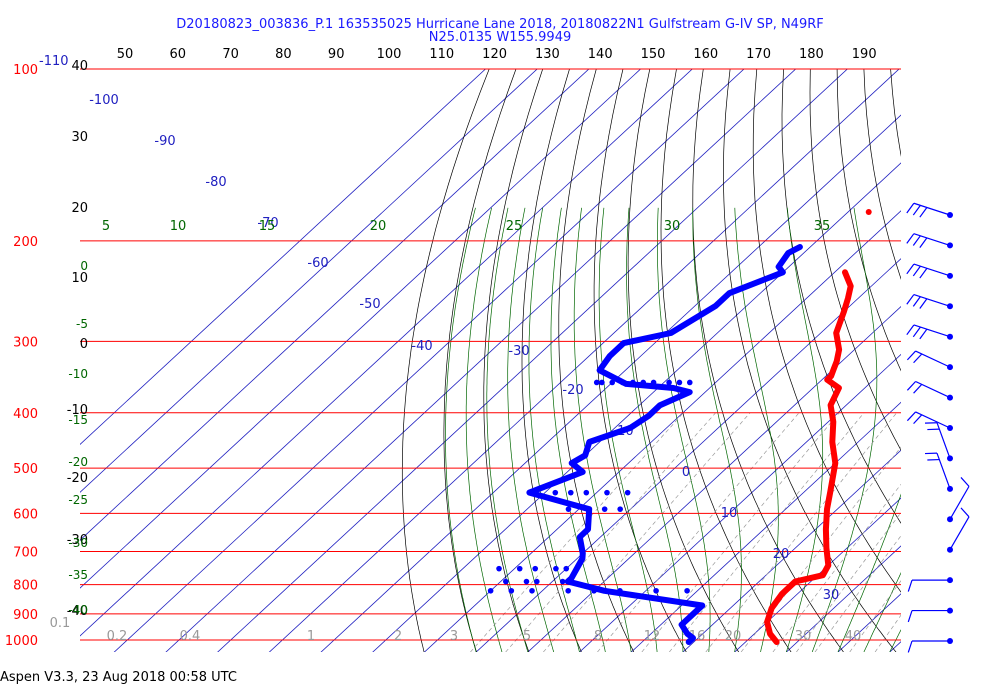  What do you see at coordinates (79, 278) in the screenshot?
I see `left-temp-label: 10` at bounding box center [79, 278].